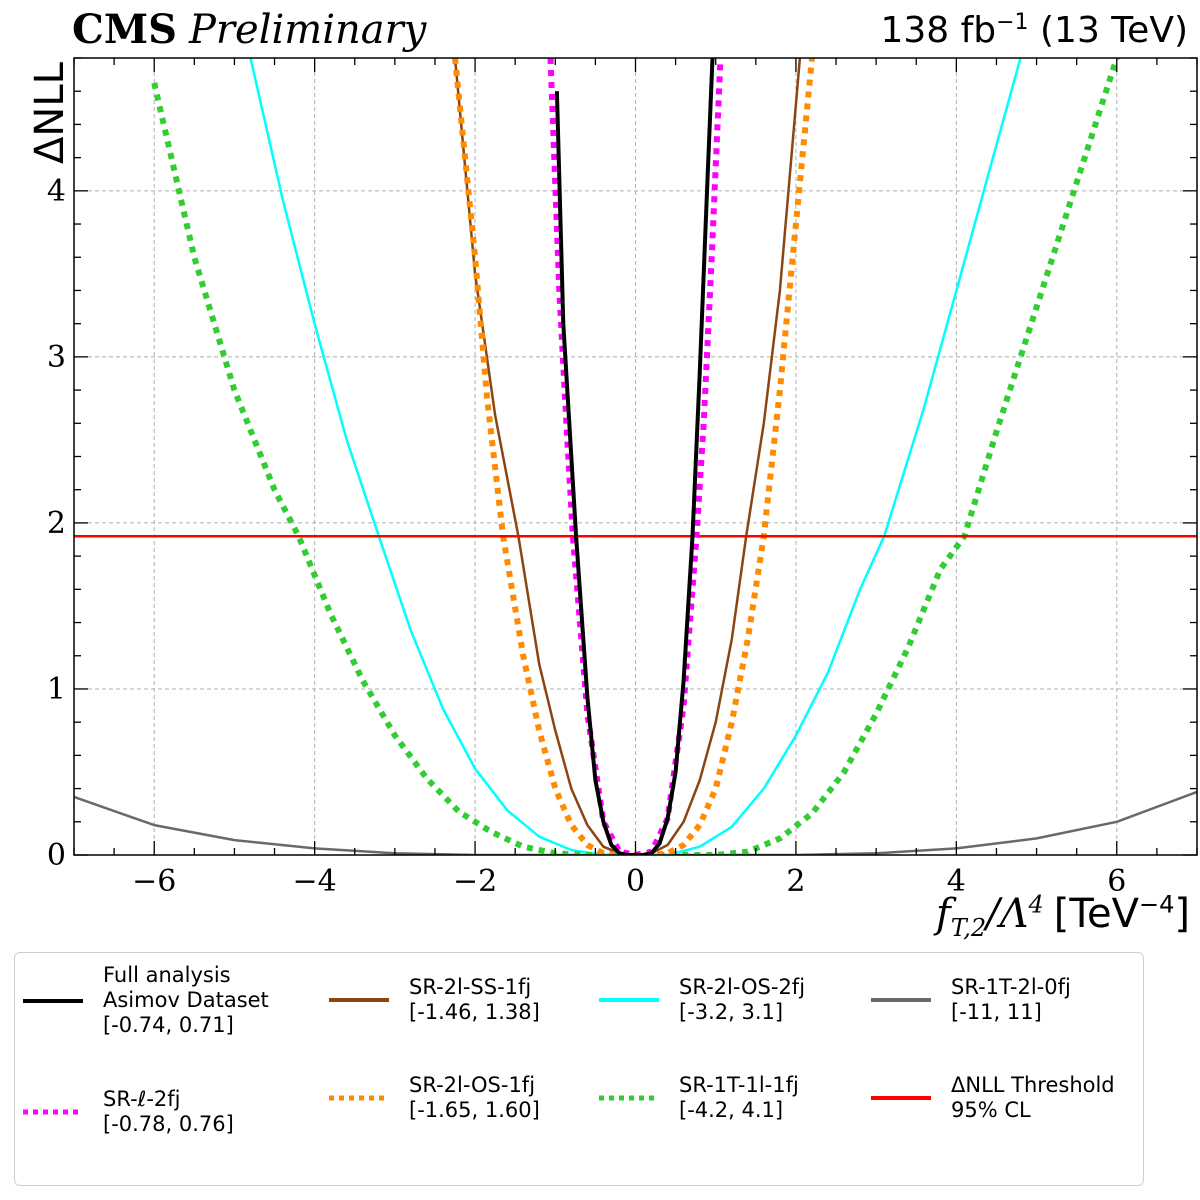 The height and width of the screenshot is (1200, 1200). I want to click on lumi-label: 138 fb−1 (13 TeV), so click(1034, 30).